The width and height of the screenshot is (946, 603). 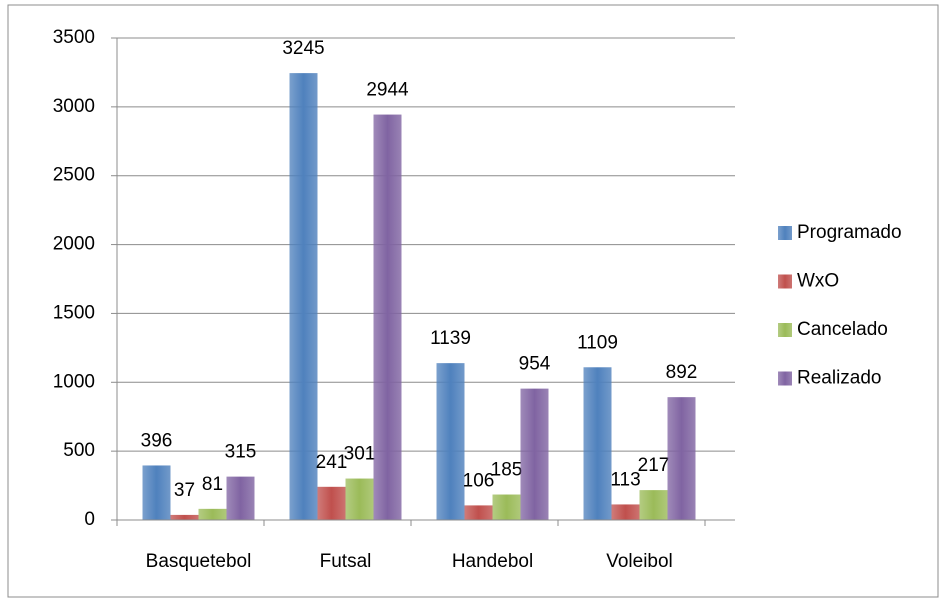 What do you see at coordinates (79, 450) in the screenshot?
I see `y-tick-label: 500` at bounding box center [79, 450].